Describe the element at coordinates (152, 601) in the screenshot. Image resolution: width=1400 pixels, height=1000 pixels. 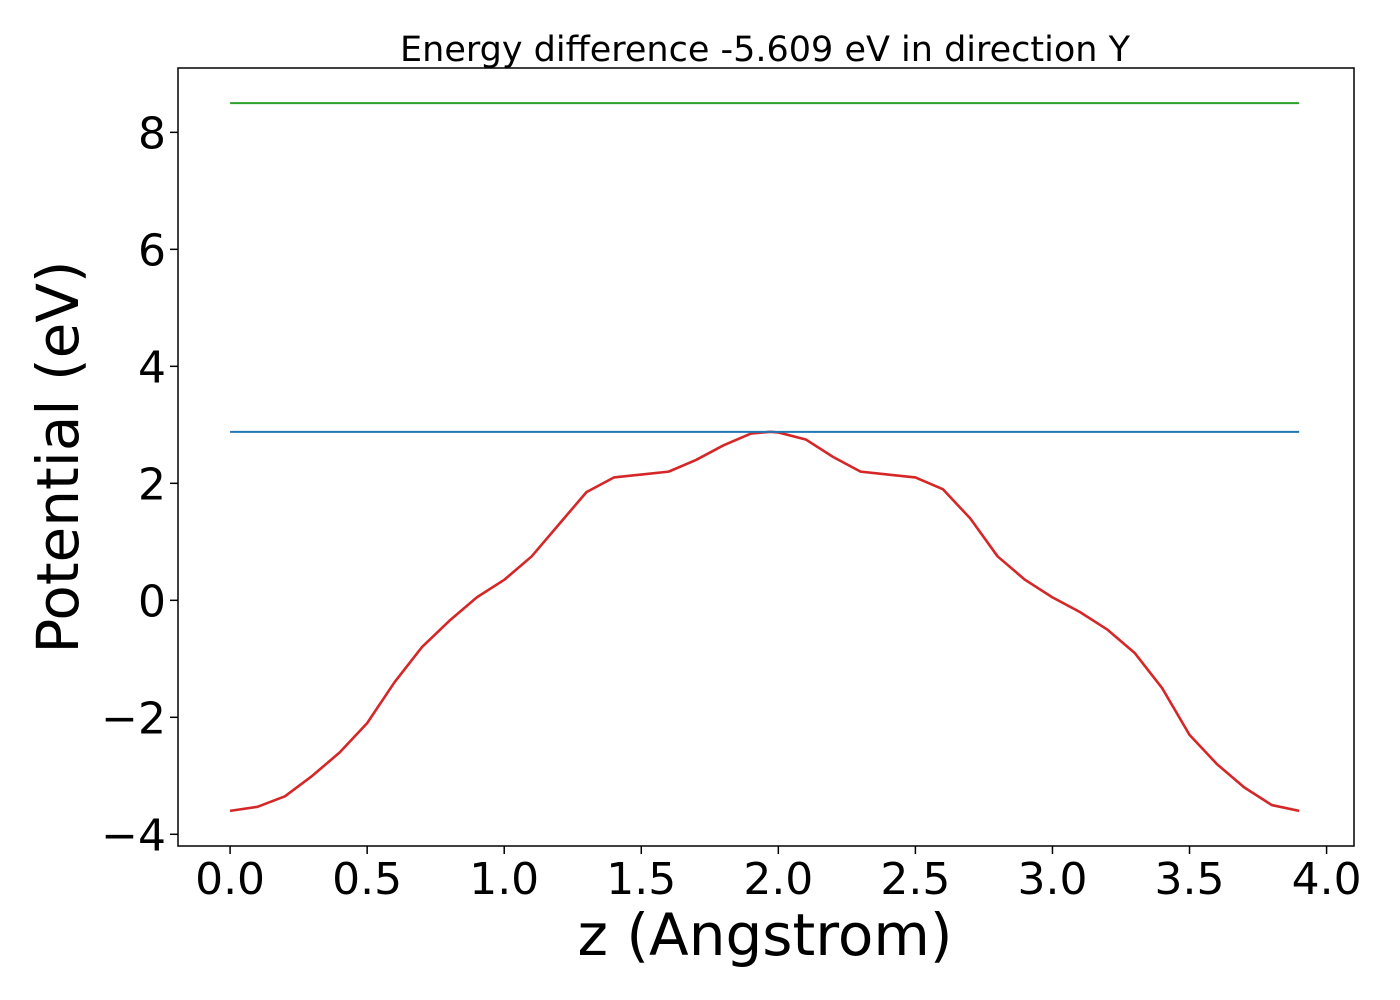
I see `y-tick-label: 0` at that location.